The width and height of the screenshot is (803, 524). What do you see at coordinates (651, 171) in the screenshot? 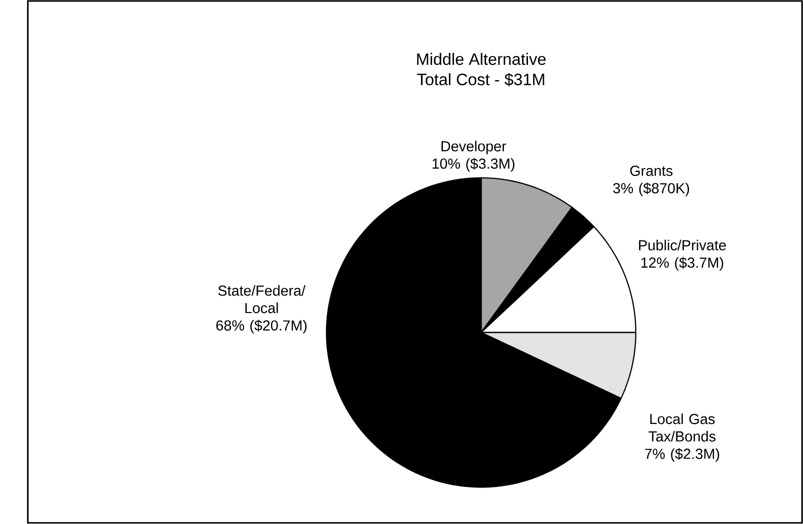
I see `slice-label: Grants` at bounding box center [651, 171].